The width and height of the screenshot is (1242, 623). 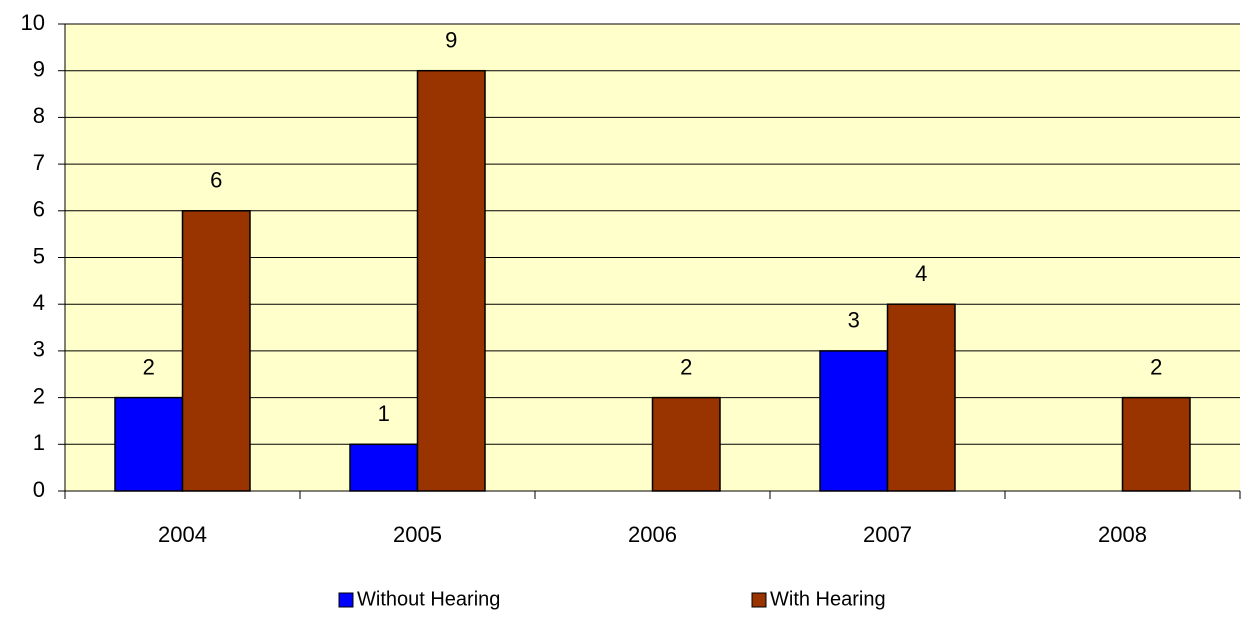 I want to click on y-tick-label: 5, so click(x=39, y=255).